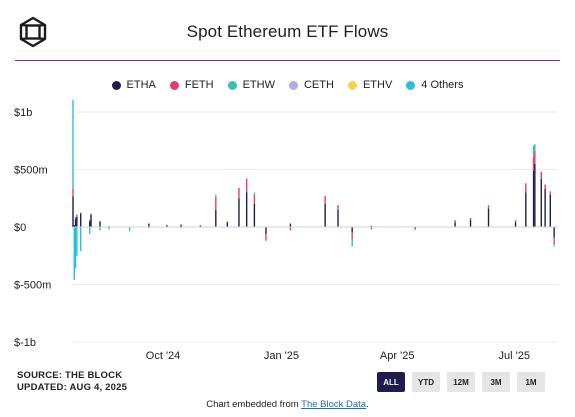 Image resolution: width=575 pixels, height=417 pixels. What do you see at coordinates (258, 85) in the screenshot?
I see `legend-label: ETHW` at bounding box center [258, 85].